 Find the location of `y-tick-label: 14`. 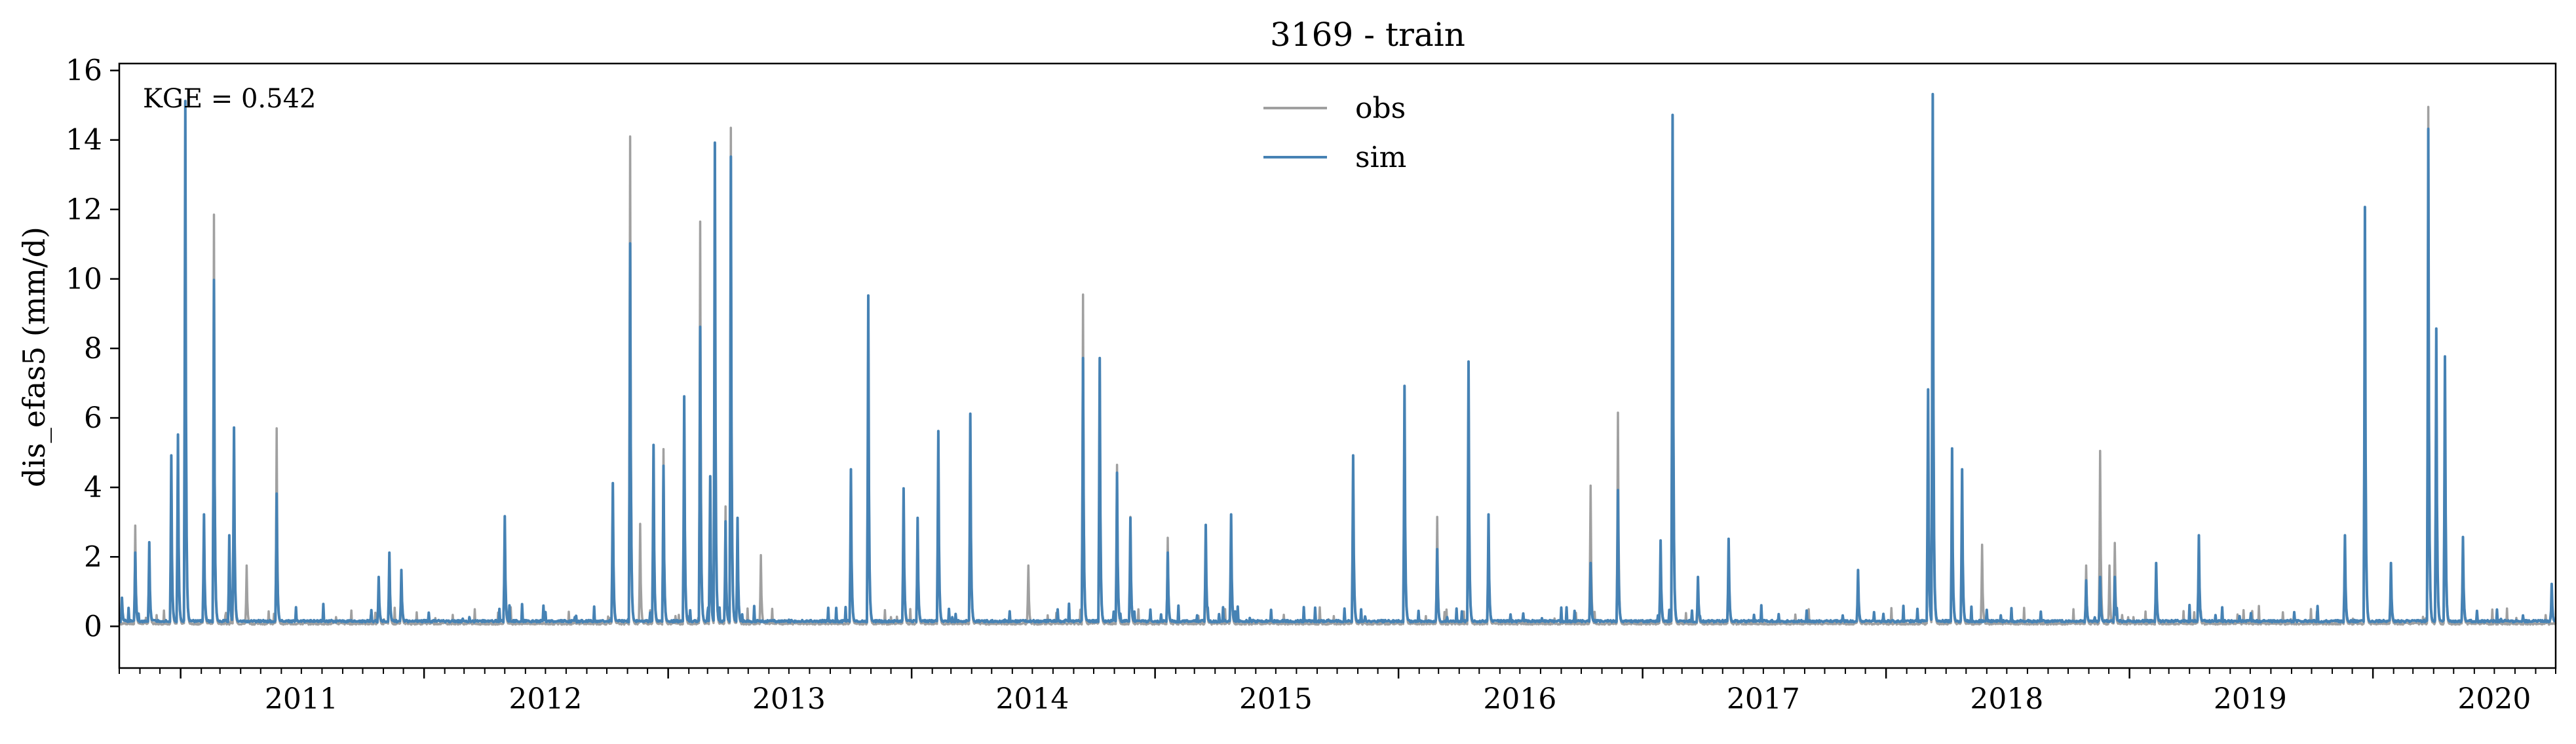

y-tick-label: 14 is located at coordinates (84, 140).